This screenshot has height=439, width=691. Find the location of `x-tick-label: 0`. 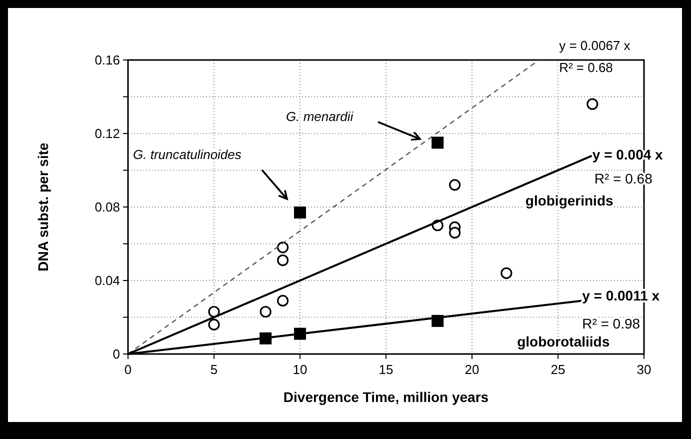

x-tick-label: 0 is located at coordinates (128, 369).